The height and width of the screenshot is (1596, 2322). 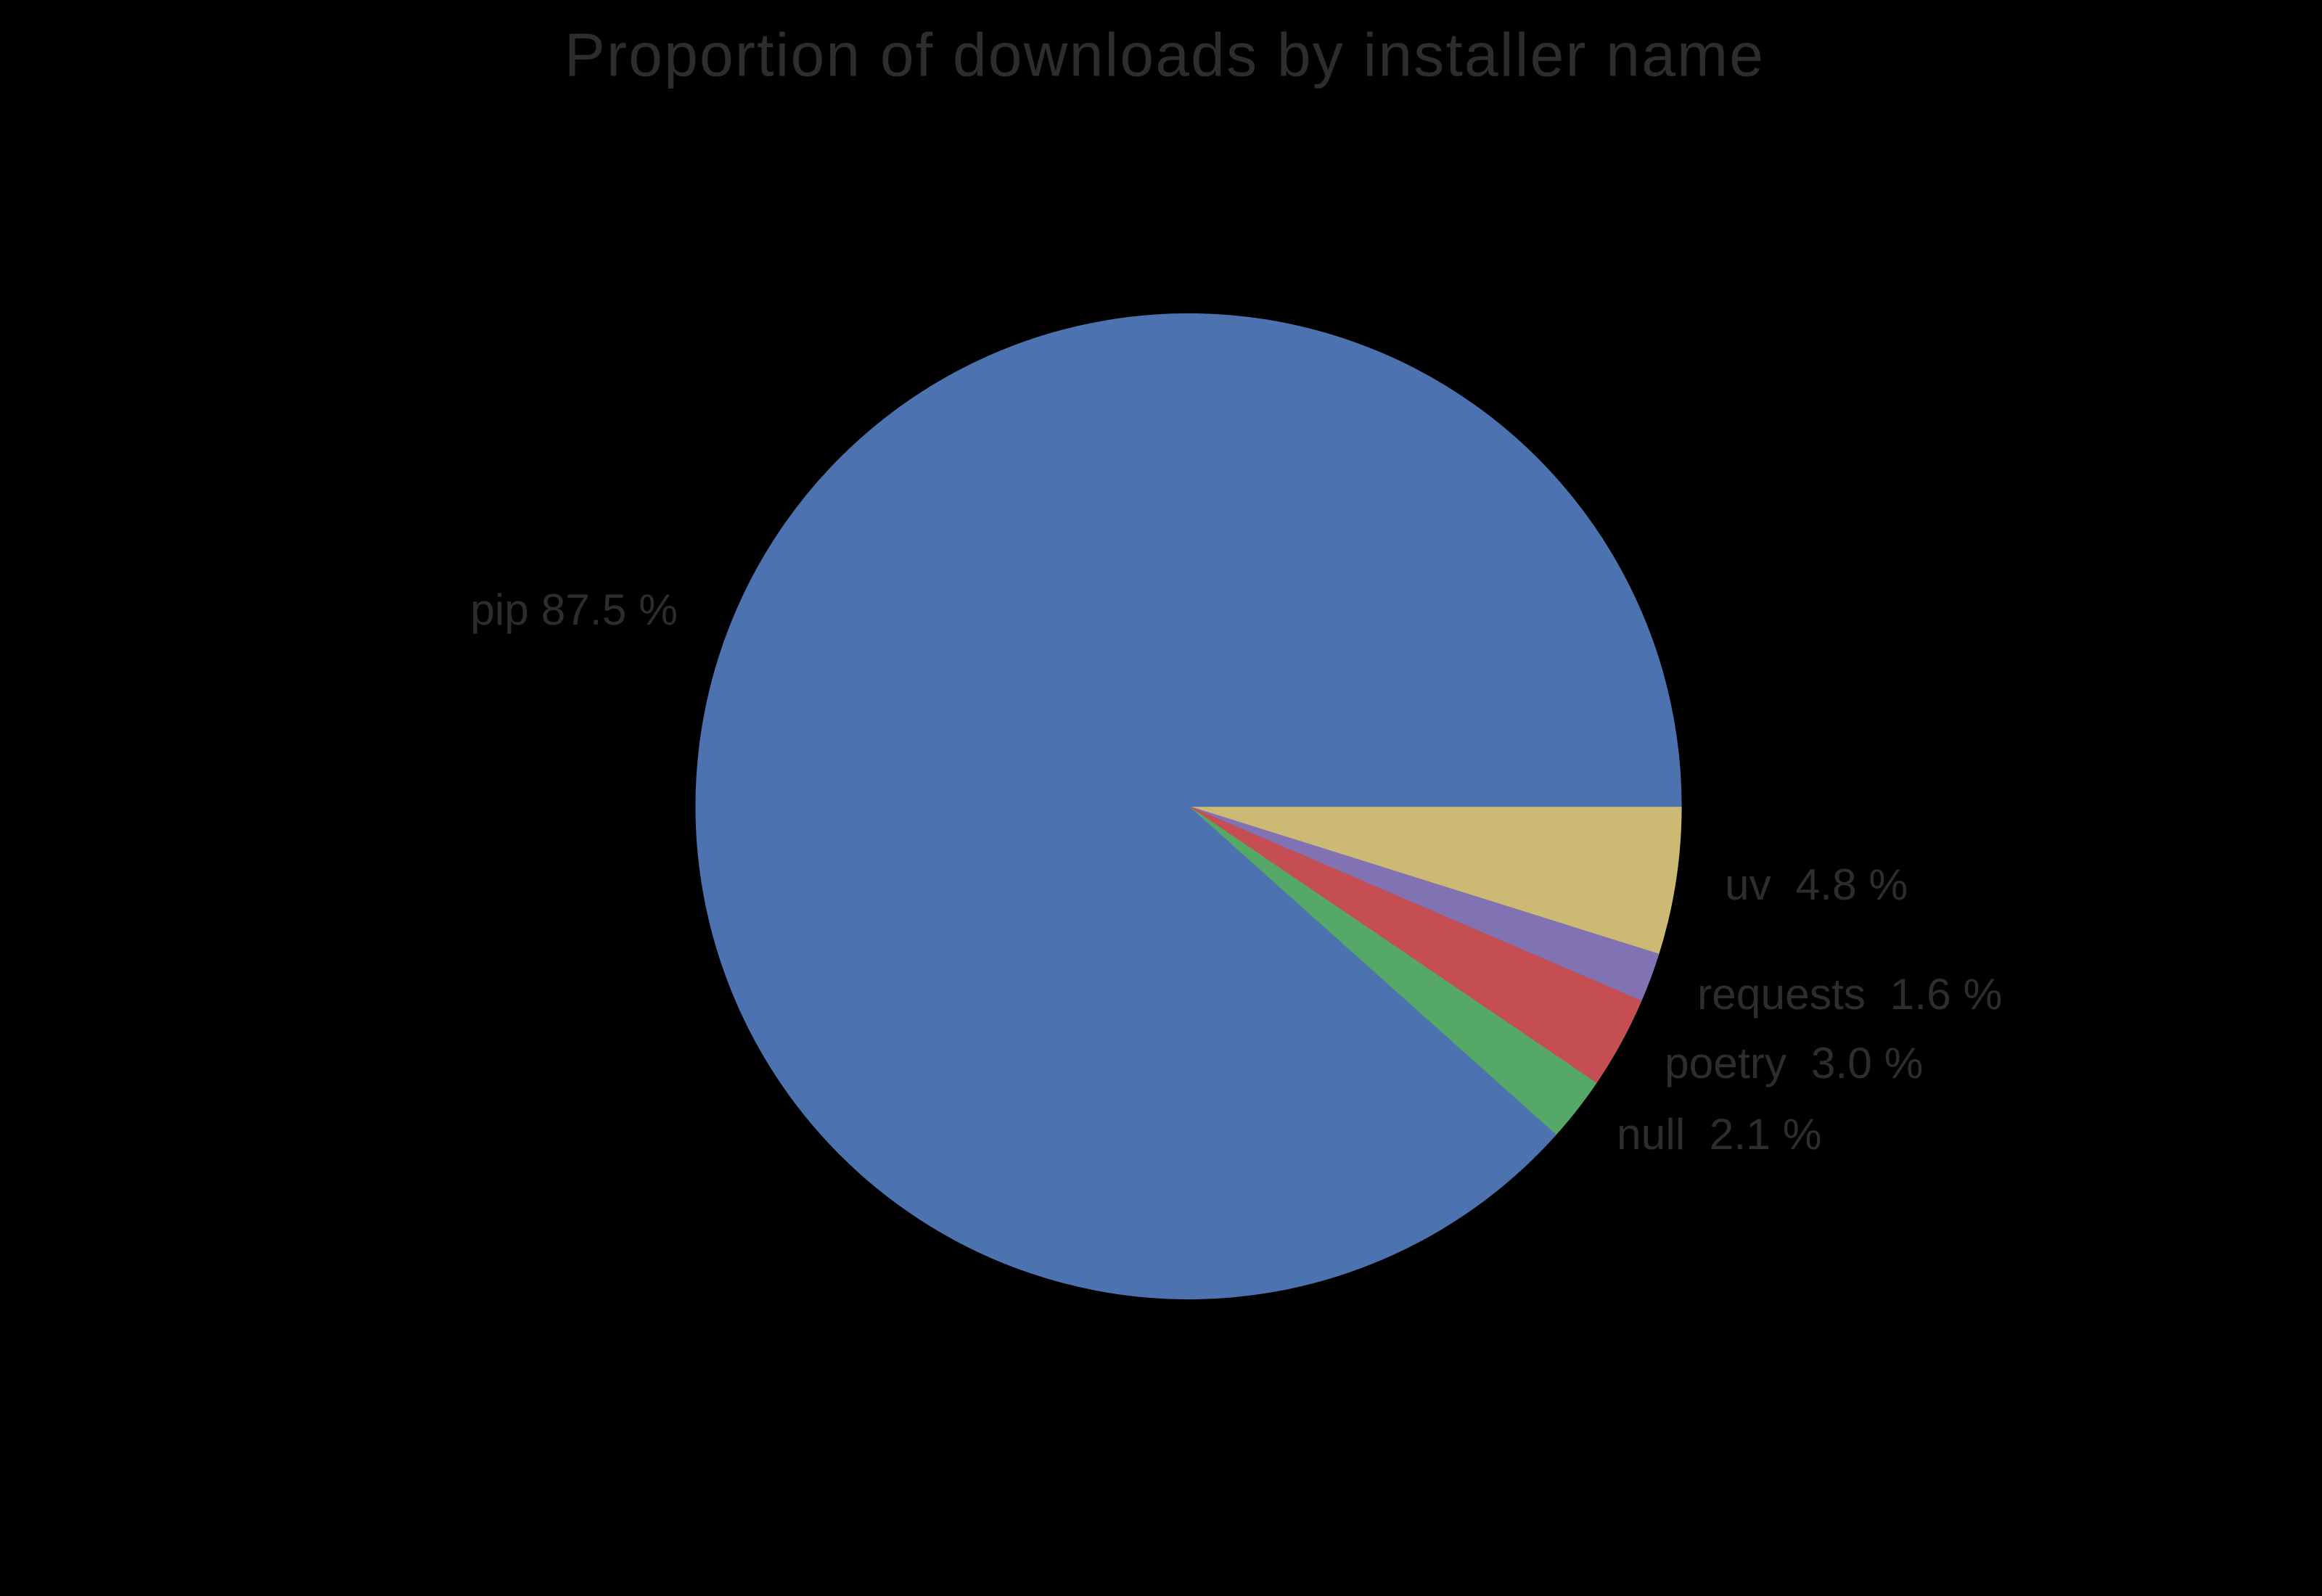 What do you see at coordinates (1794, 1062) in the screenshot?
I see `svg-text: poetry 3.0 %` at bounding box center [1794, 1062].